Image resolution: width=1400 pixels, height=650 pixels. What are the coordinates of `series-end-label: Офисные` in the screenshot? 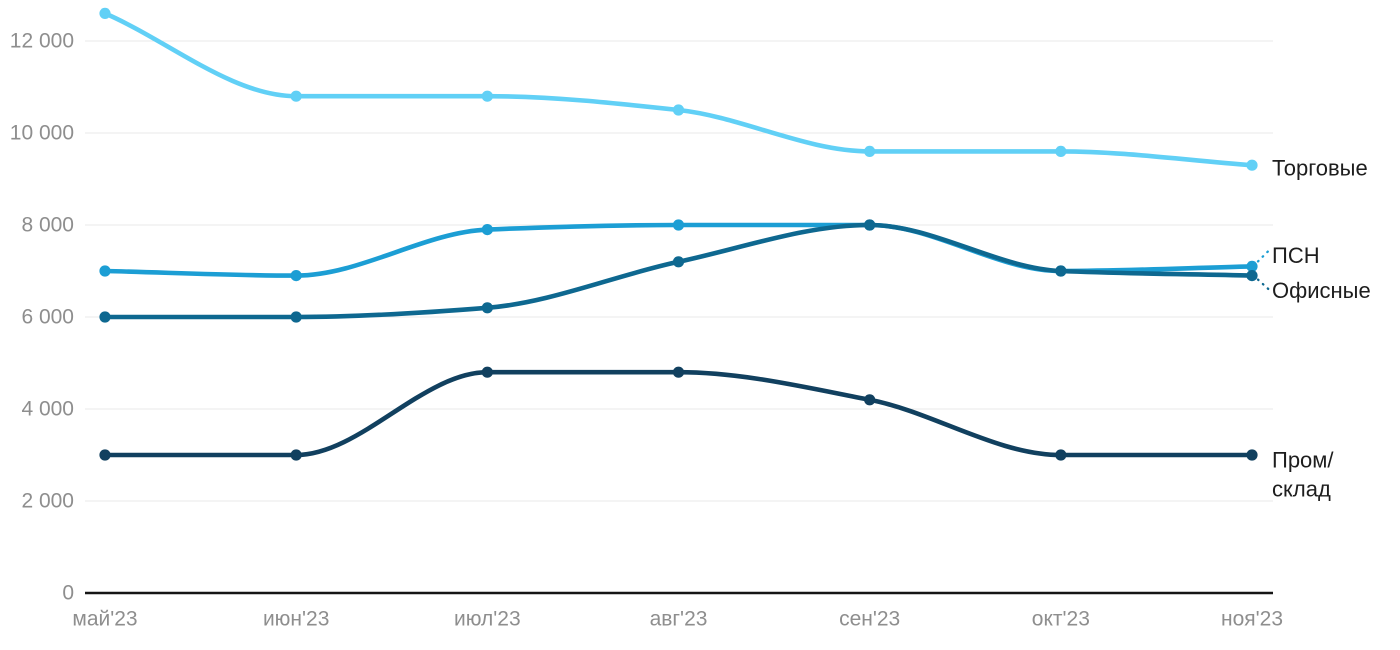 It's located at (1321, 290).